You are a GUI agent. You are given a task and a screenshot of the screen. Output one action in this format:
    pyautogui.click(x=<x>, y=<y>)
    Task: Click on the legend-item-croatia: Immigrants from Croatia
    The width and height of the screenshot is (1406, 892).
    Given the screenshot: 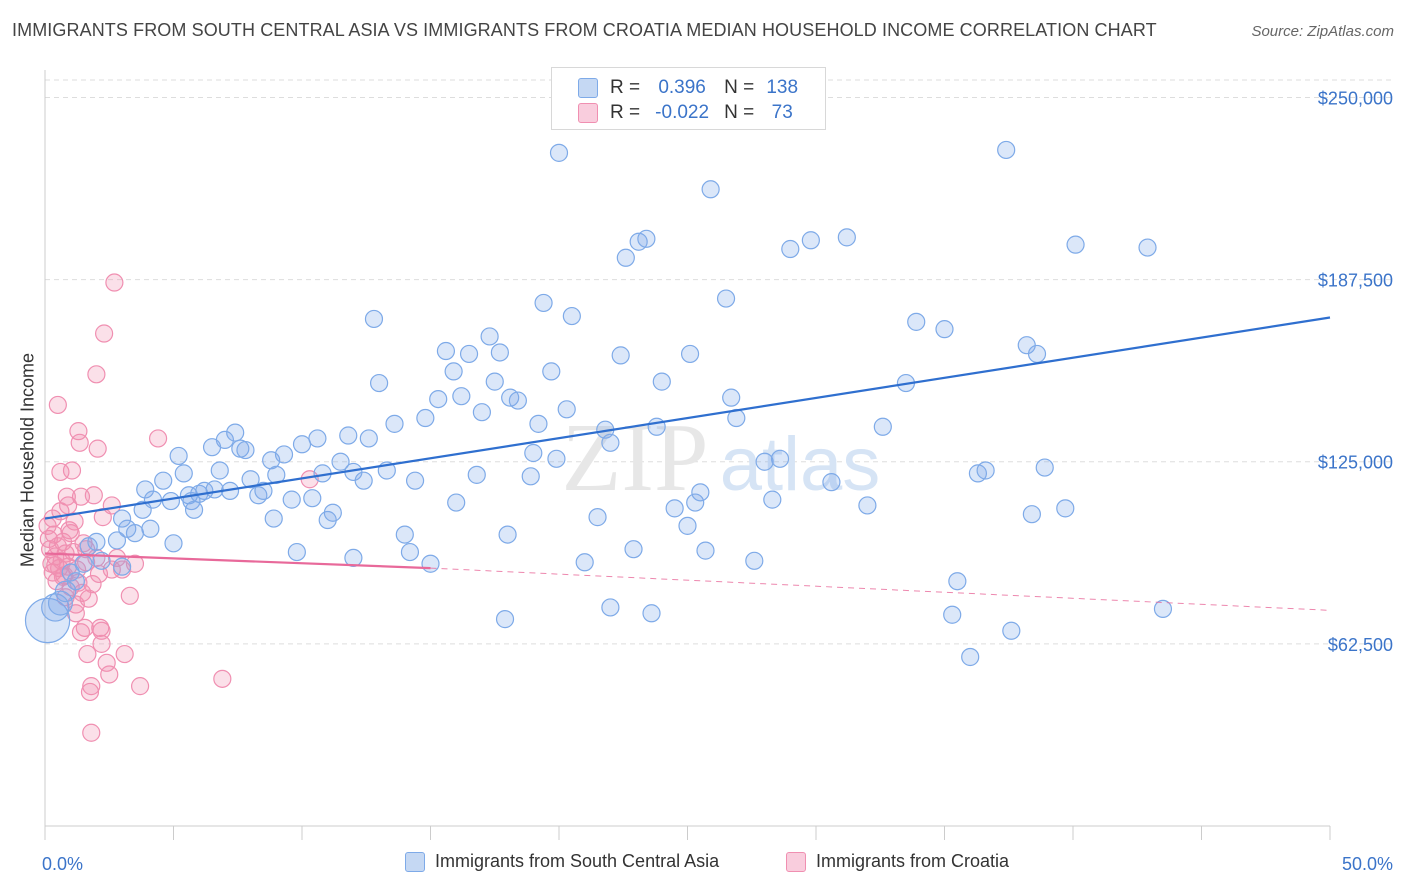 What is the action you would take?
    pyautogui.click(x=897, y=861)
    